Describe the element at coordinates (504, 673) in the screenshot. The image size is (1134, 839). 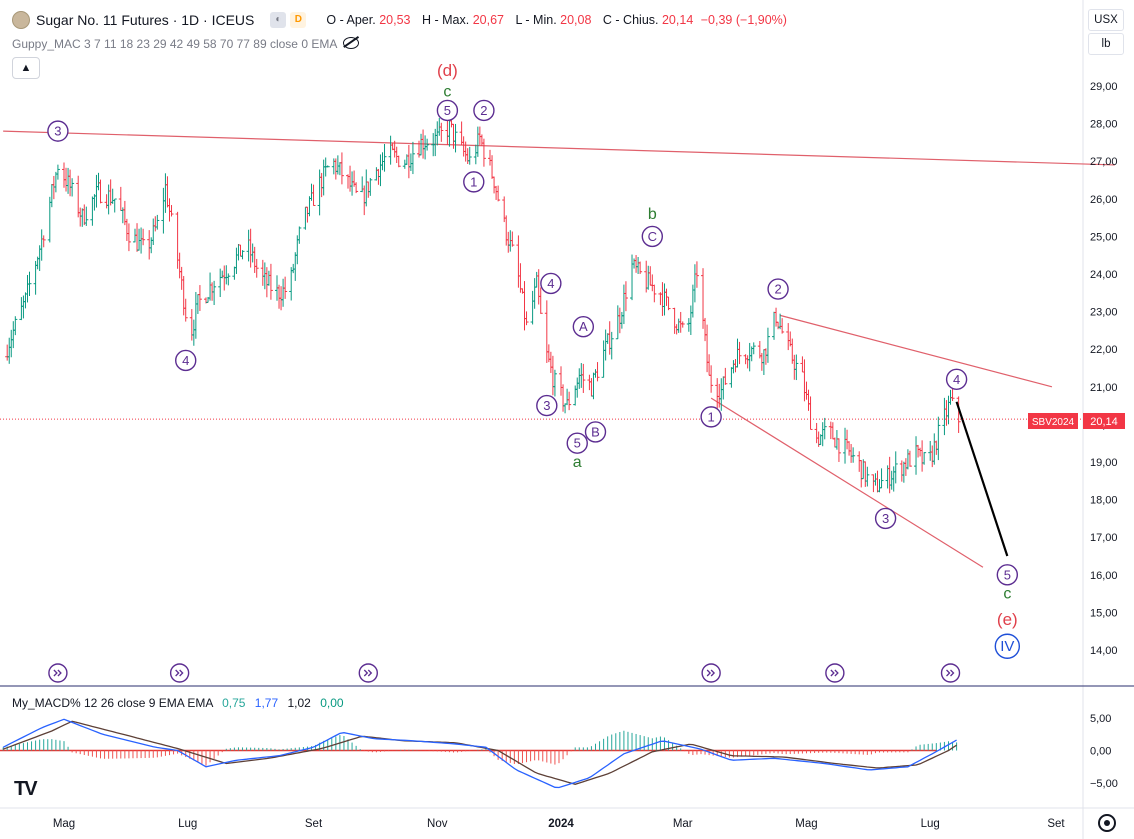
I see `event-markers` at that location.